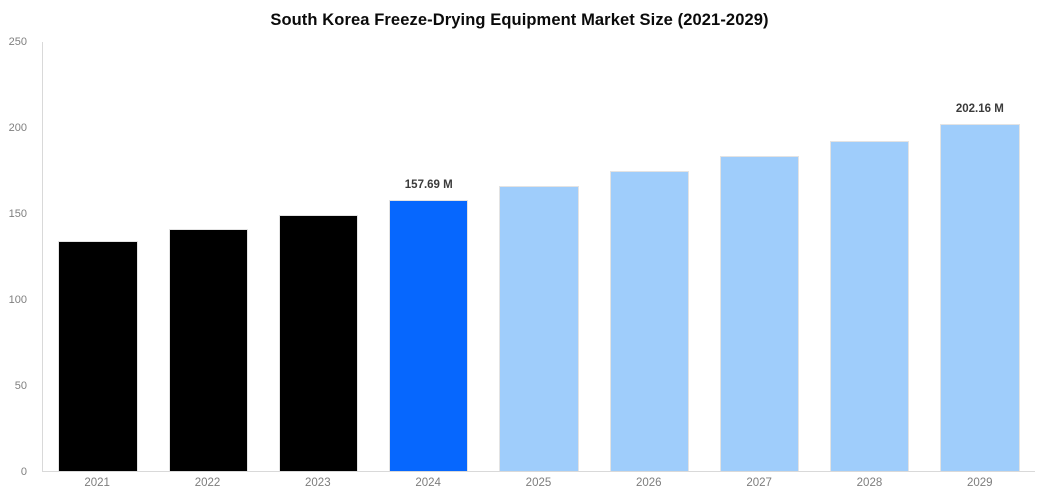 The height and width of the screenshot is (500, 1039). I want to click on y-tick-label: 100, so click(17, 300).